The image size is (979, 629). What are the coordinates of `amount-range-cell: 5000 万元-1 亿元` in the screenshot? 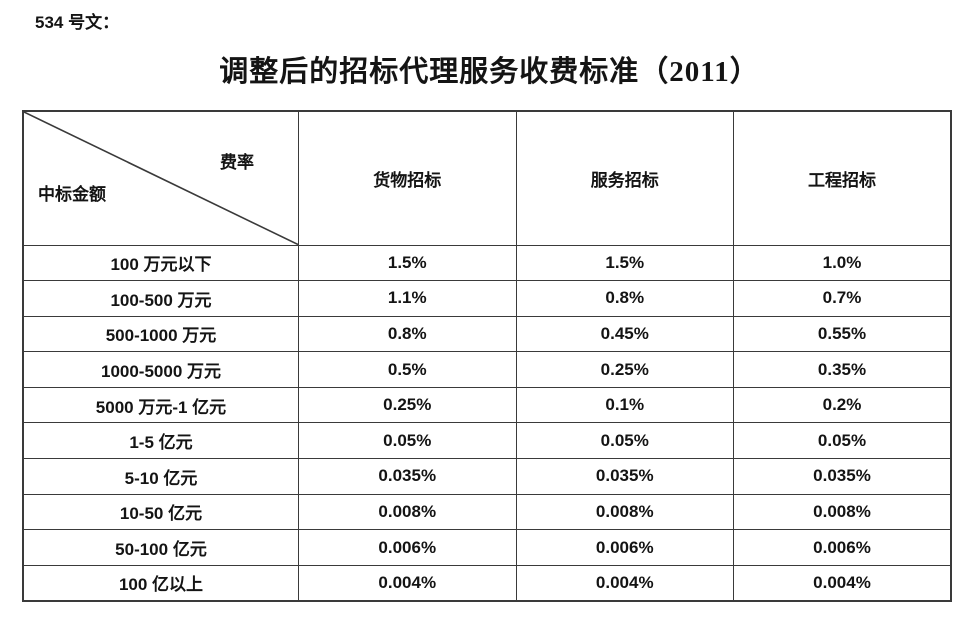 It's located at (160, 405).